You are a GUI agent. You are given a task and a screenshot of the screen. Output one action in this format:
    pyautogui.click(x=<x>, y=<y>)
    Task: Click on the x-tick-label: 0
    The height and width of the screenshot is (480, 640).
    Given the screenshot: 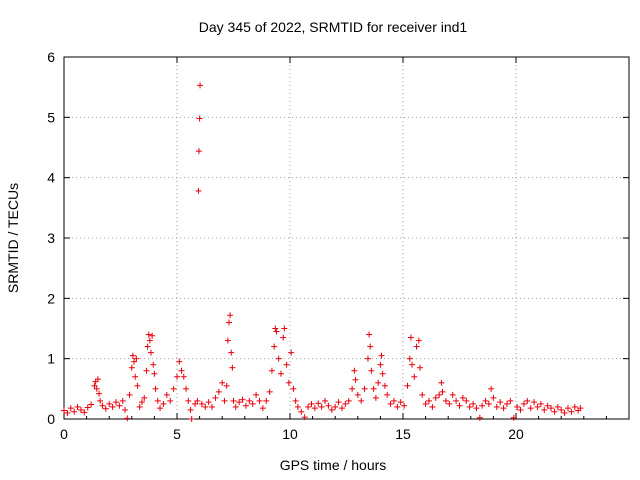 What is the action you would take?
    pyautogui.click(x=64, y=434)
    